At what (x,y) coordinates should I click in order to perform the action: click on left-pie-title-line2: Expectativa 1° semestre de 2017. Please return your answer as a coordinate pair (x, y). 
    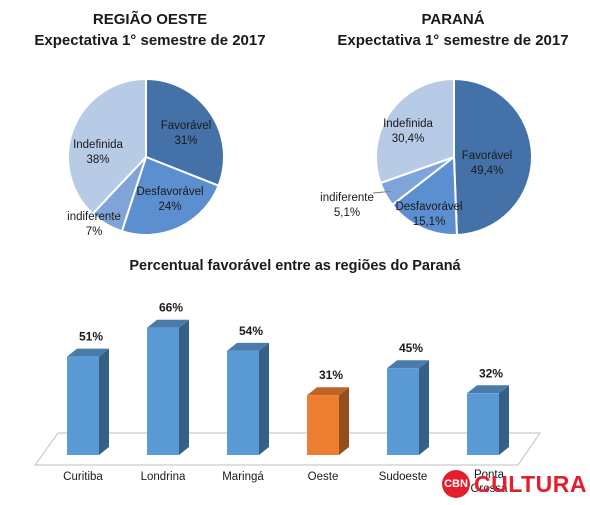
    Looking at the image, I should click on (150, 40).